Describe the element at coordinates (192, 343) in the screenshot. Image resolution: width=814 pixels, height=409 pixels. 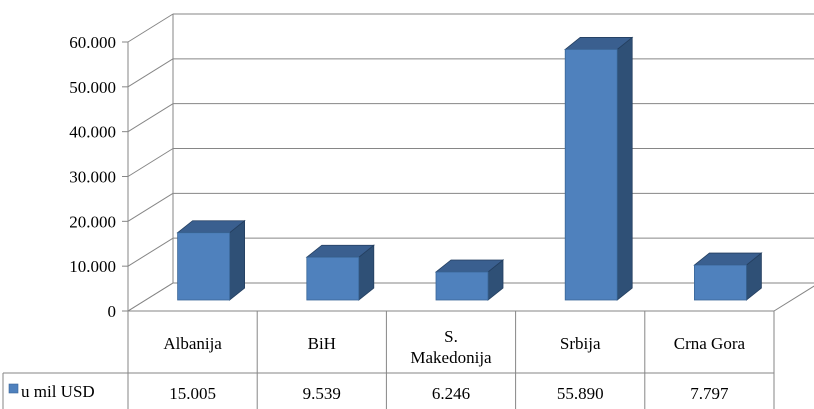
I see `category-label: Albanija` at that location.